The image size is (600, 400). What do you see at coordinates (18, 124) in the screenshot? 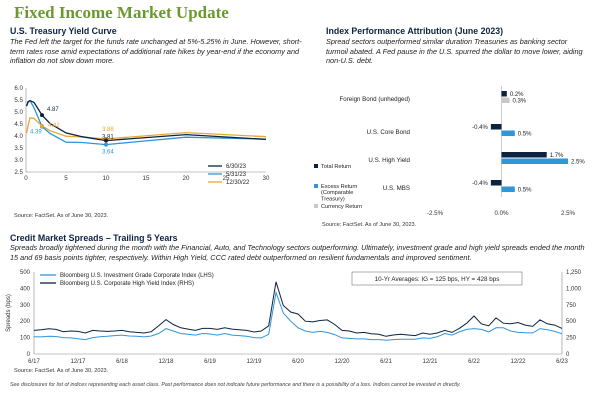
I see `y-tick-label: 4.5` at bounding box center [18, 124].